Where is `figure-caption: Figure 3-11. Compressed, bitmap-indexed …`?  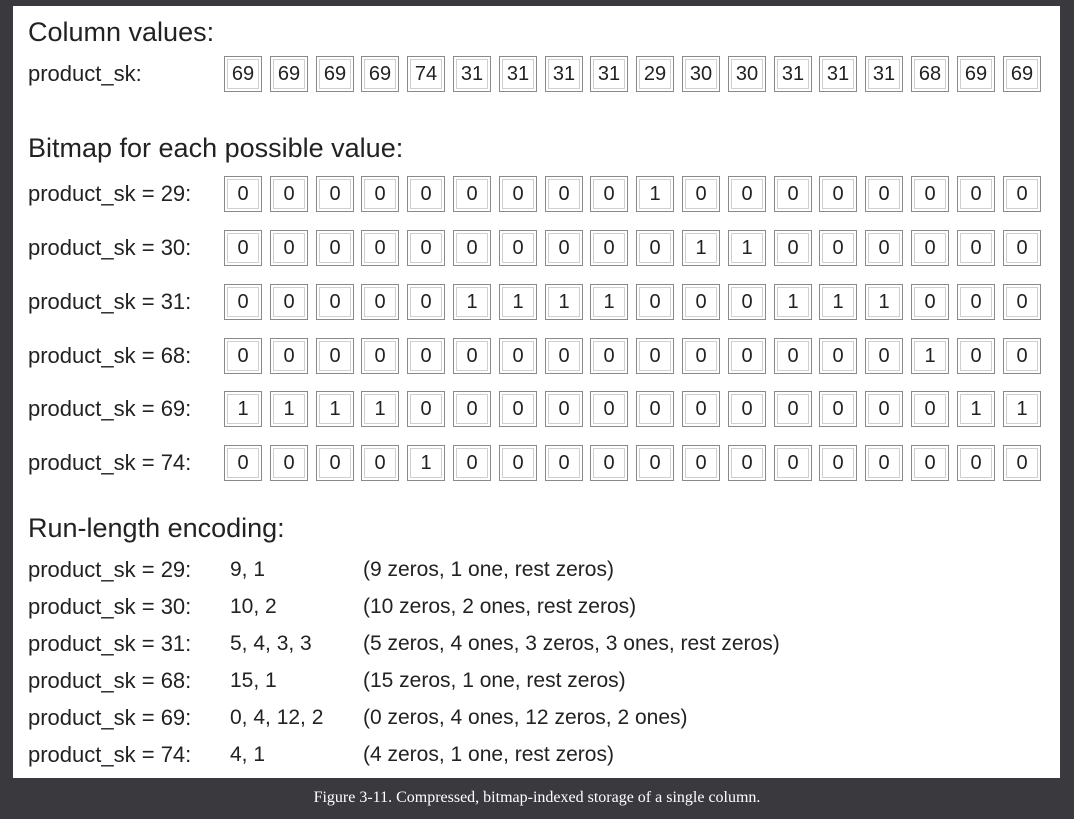
figure-caption: Figure 3-11. Compressed, bitmap-indexed … is located at coordinates (537, 797).